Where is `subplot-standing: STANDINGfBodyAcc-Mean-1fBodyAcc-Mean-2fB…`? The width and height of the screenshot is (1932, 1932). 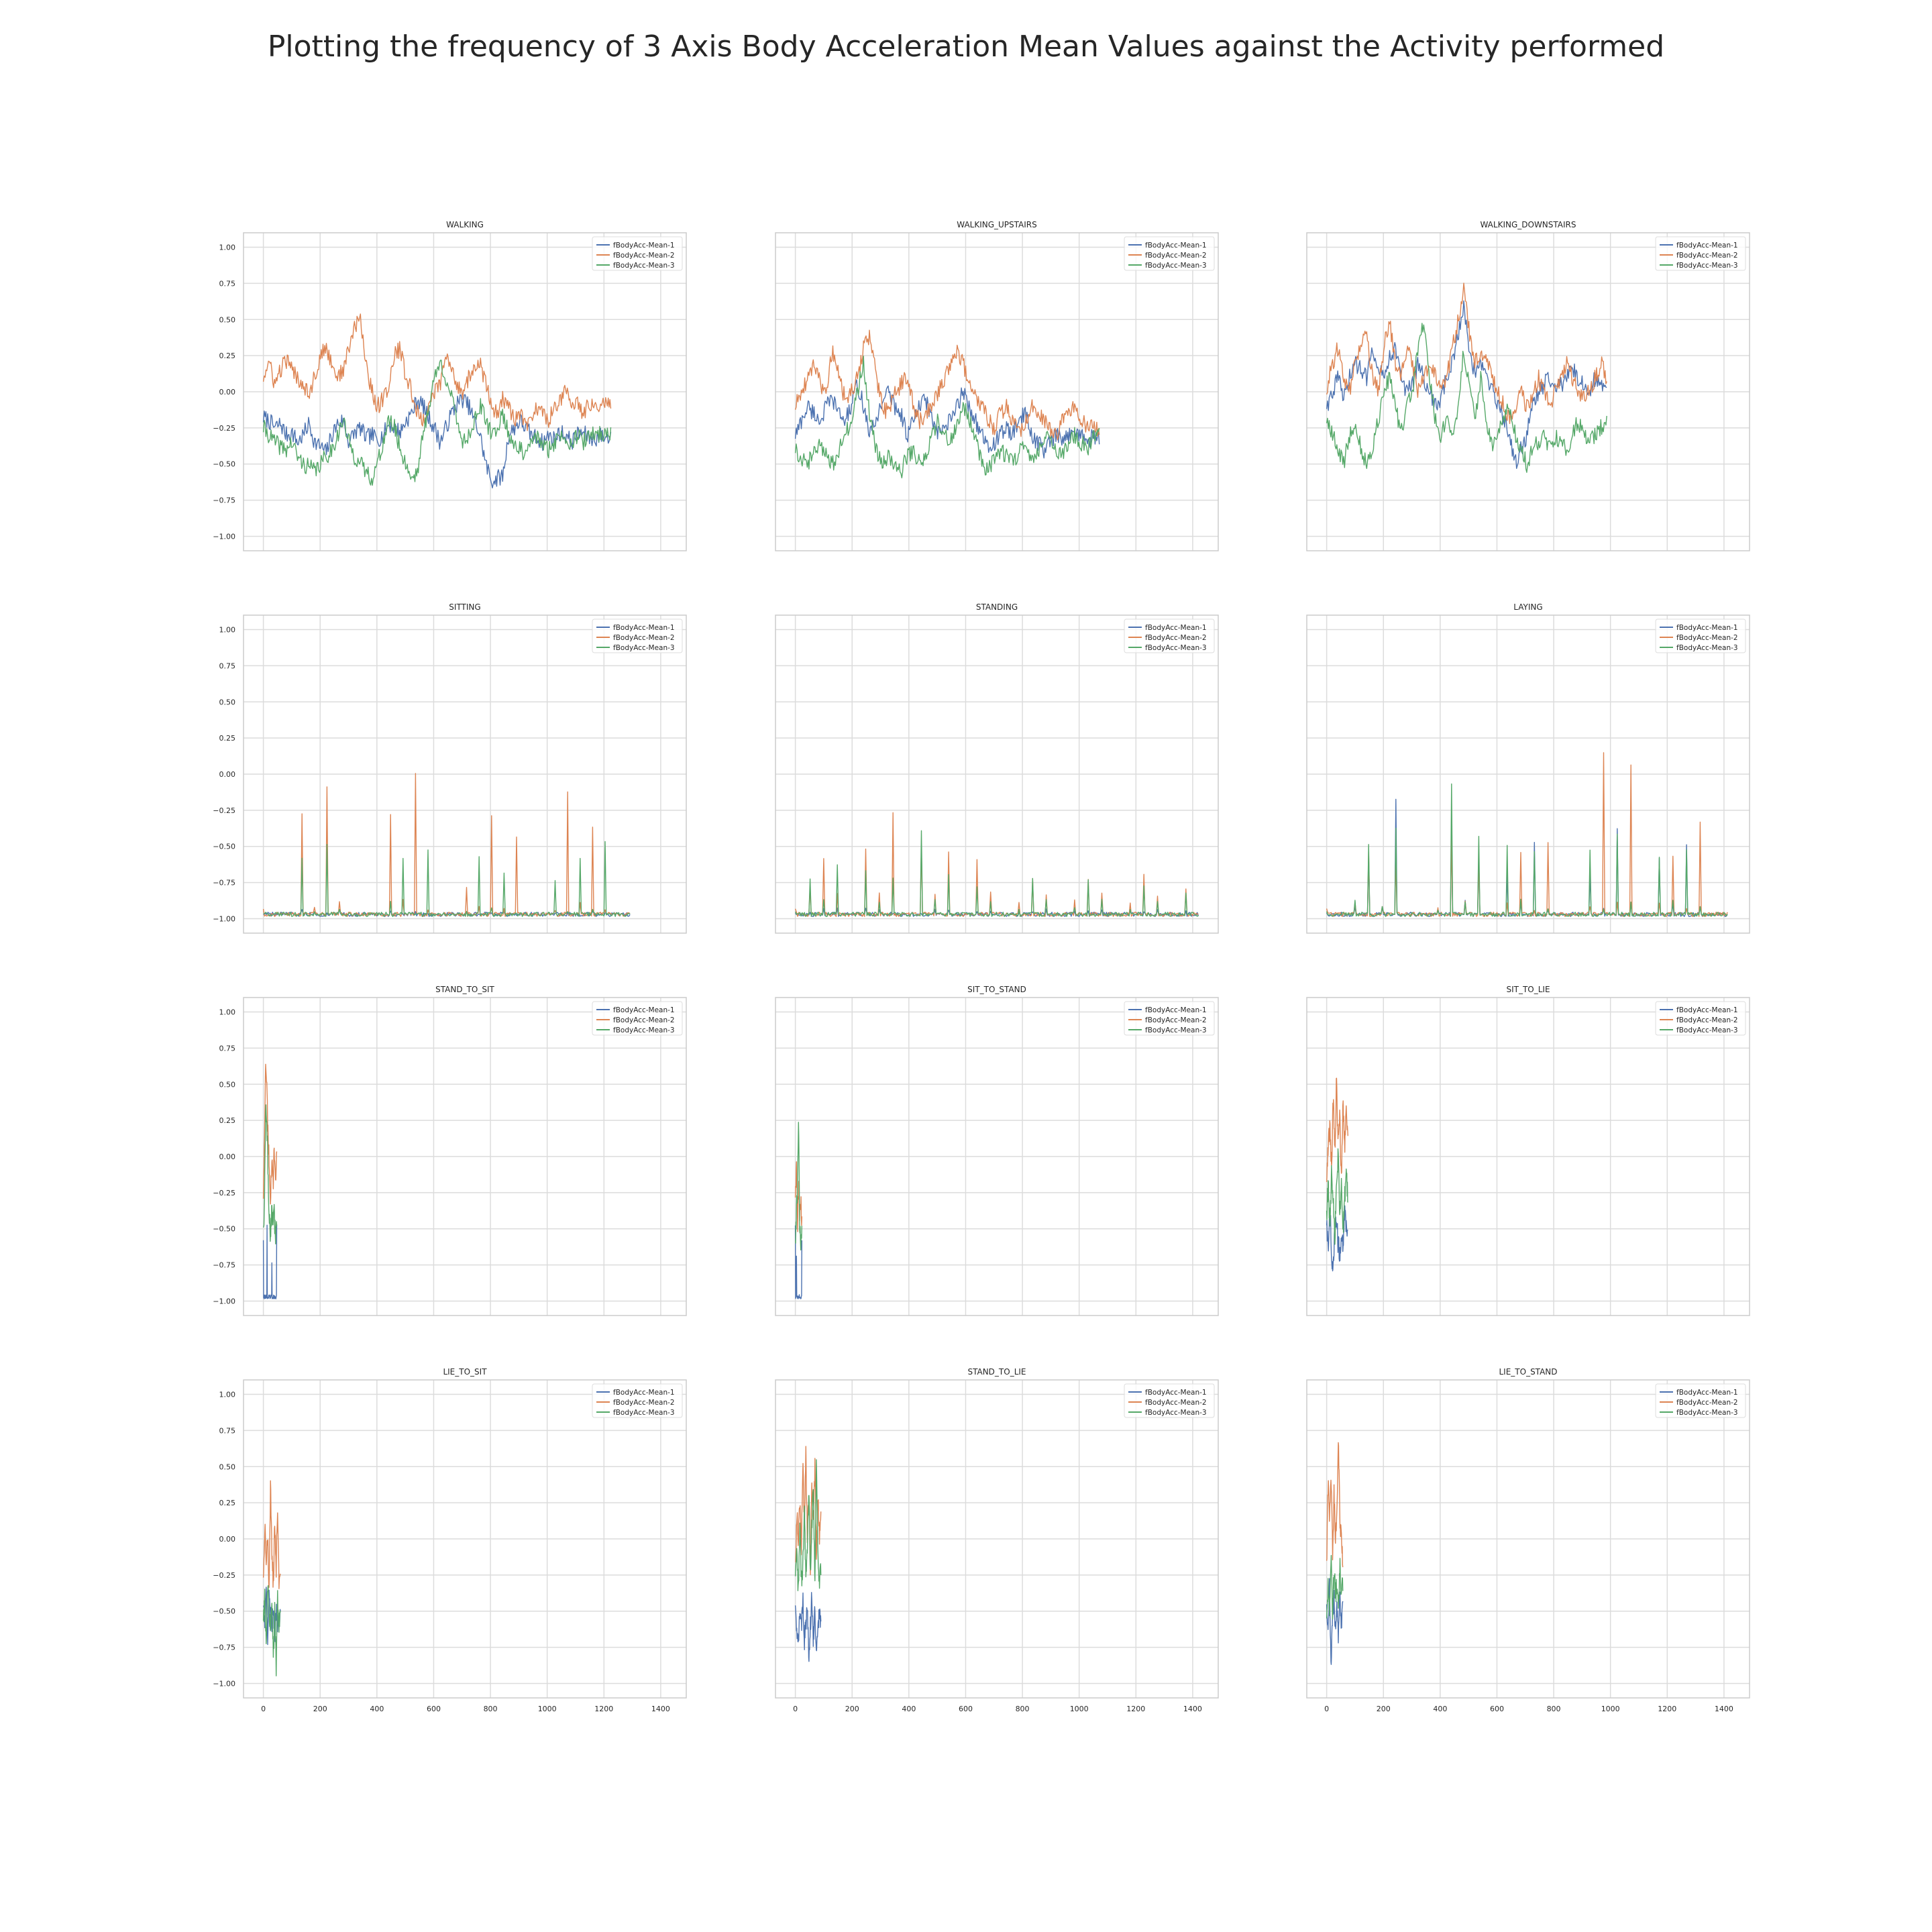 subplot-standing: STANDINGfBodyAcc-Mean-1fBodyAcc-Mean-2fB… is located at coordinates (997, 768).